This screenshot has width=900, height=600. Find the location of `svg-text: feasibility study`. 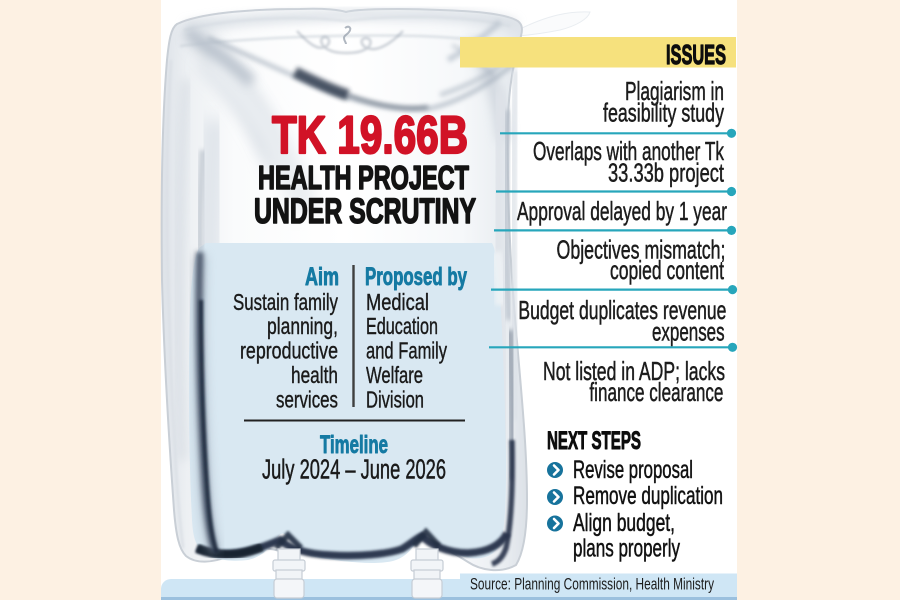

svg-text: feasibility study is located at coordinates (663, 112).